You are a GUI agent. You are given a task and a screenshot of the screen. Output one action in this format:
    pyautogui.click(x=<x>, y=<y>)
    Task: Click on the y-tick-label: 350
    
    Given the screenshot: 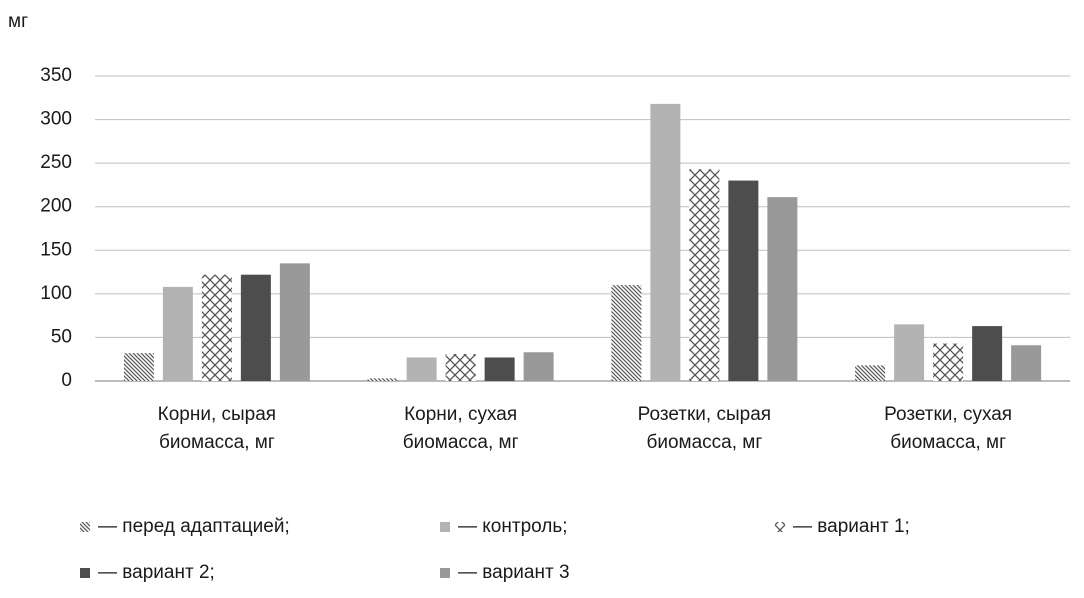 What is the action you would take?
    pyautogui.click(x=56, y=75)
    